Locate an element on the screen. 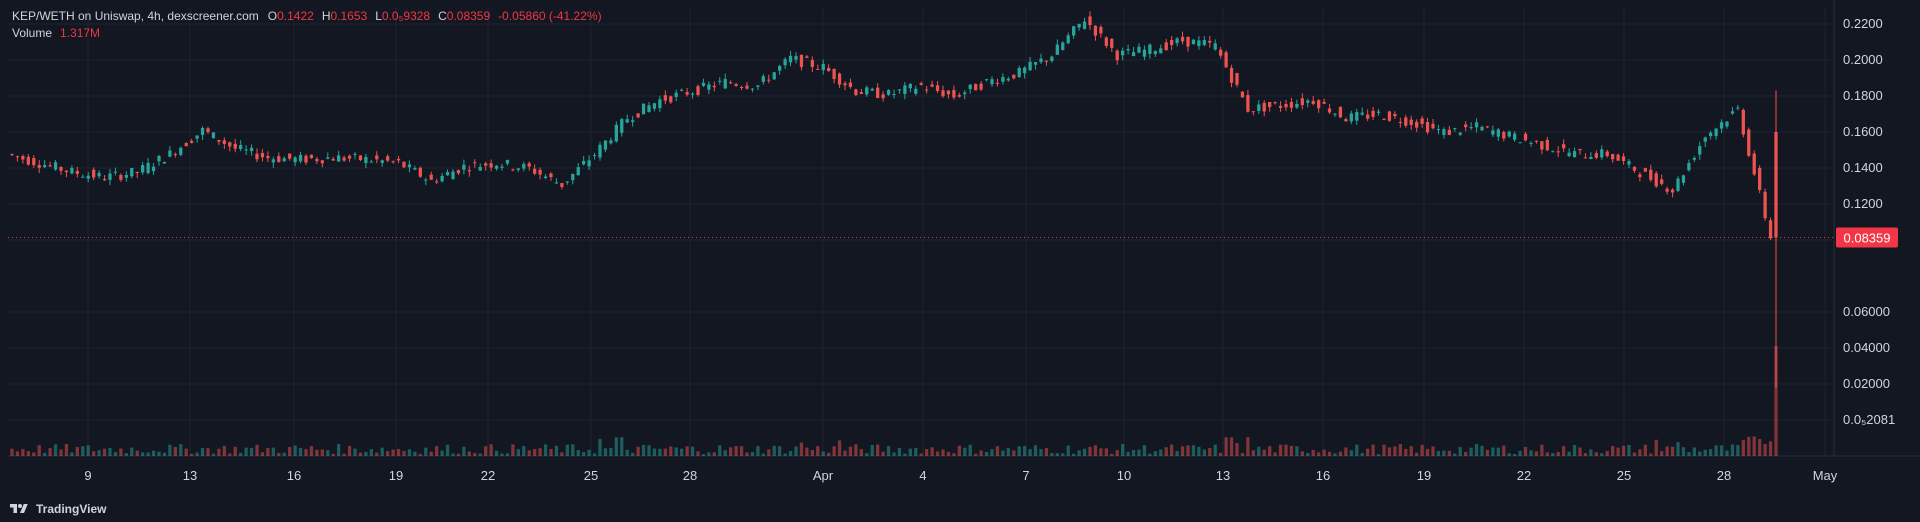  tradingview-branding: TradingView is located at coordinates (57, 509).